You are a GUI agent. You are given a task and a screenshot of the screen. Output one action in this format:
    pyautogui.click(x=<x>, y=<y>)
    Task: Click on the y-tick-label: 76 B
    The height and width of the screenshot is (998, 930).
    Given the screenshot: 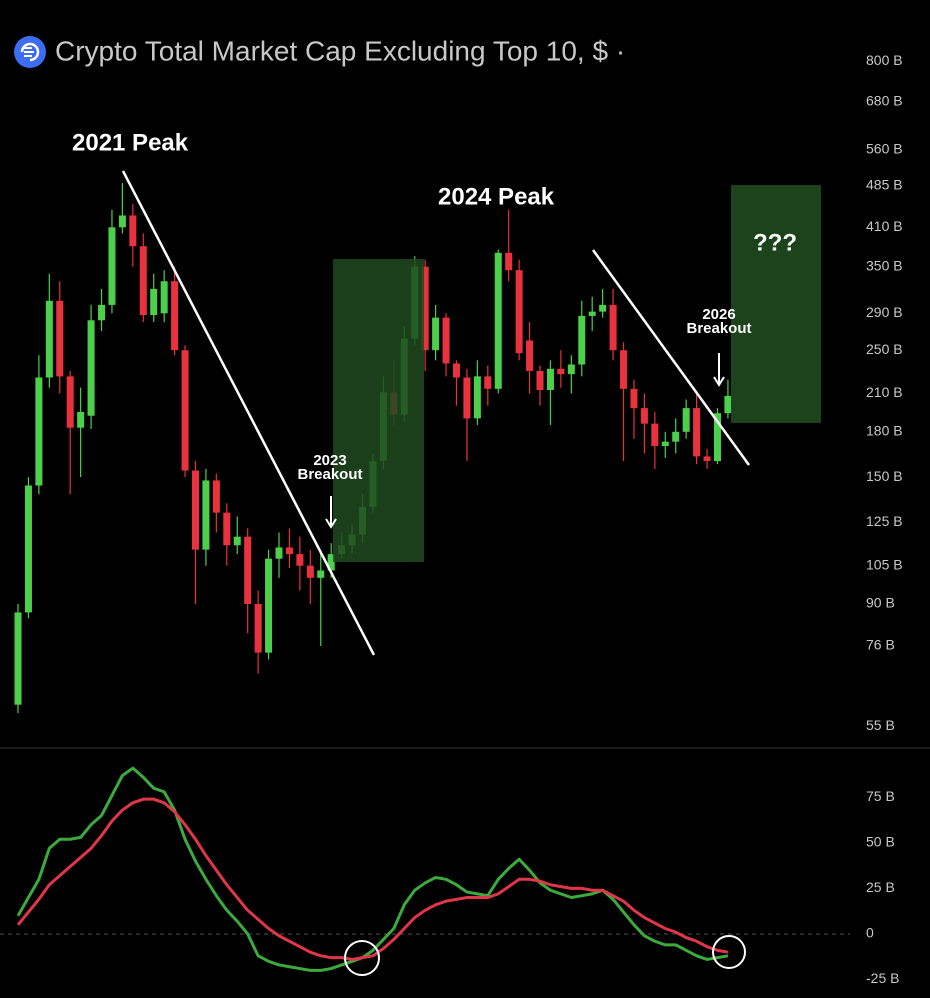 What is the action you would take?
    pyautogui.click(x=880, y=645)
    